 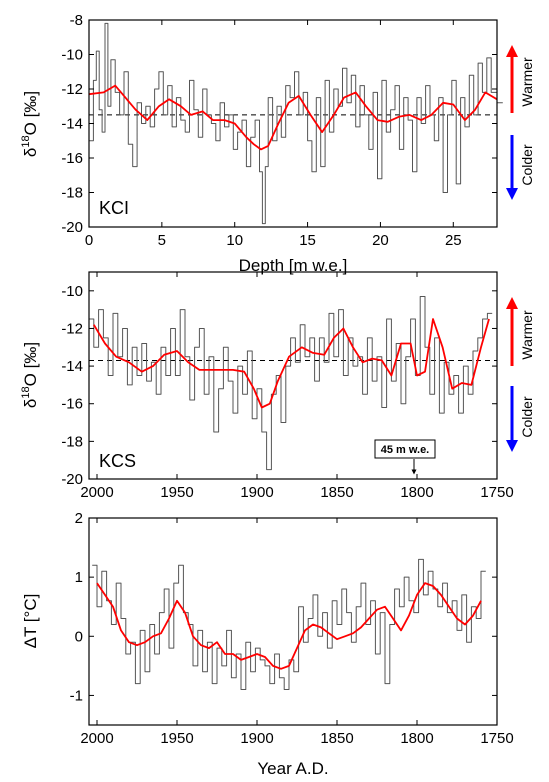 What do you see at coordinates (79, 636) in the screenshot?
I see `y-tick-label: 0` at bounding box center [79, 636].